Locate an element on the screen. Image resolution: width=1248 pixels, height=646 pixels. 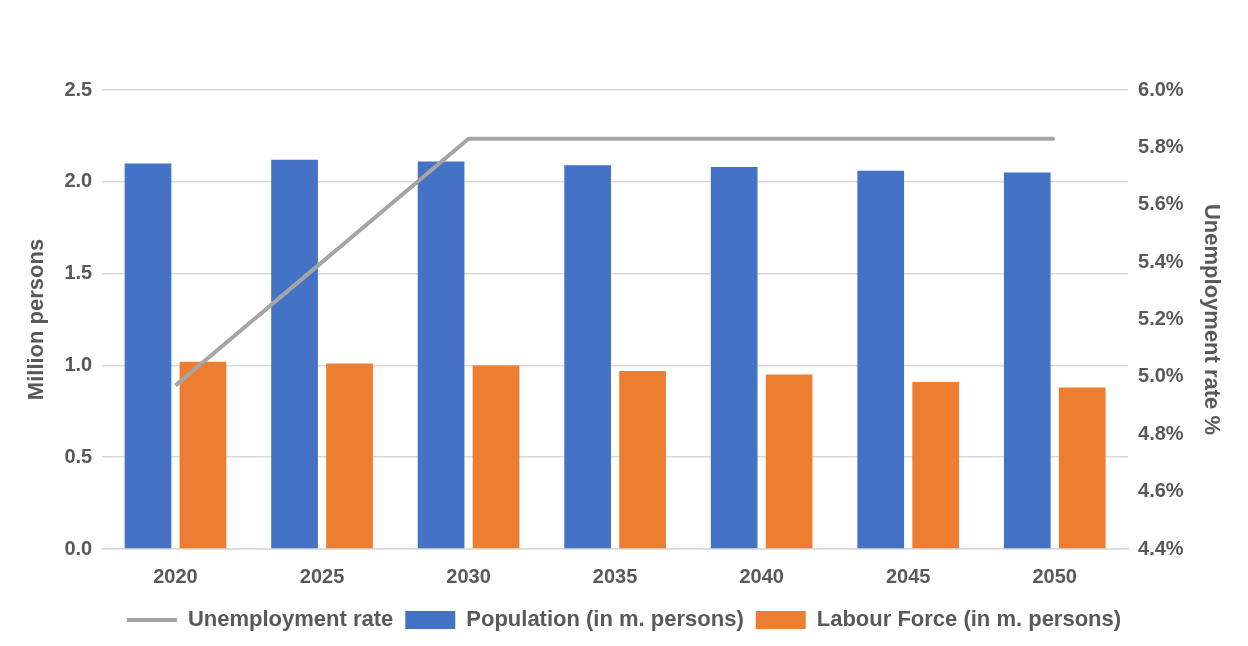
y2-tick-label: 5.2% is located at coordinates (1161, 318).